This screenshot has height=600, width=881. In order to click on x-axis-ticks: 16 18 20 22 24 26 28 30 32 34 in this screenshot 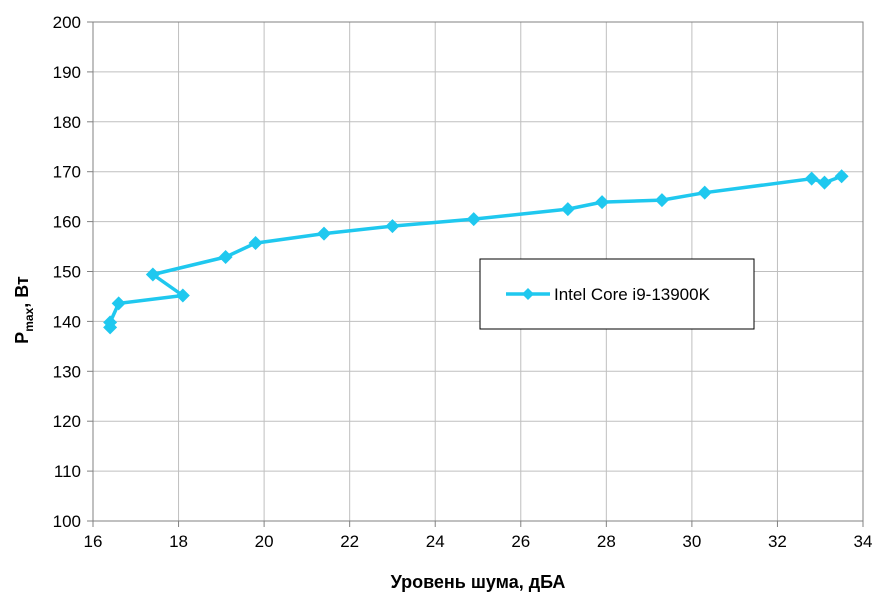, I will do `click(478, 536)`.